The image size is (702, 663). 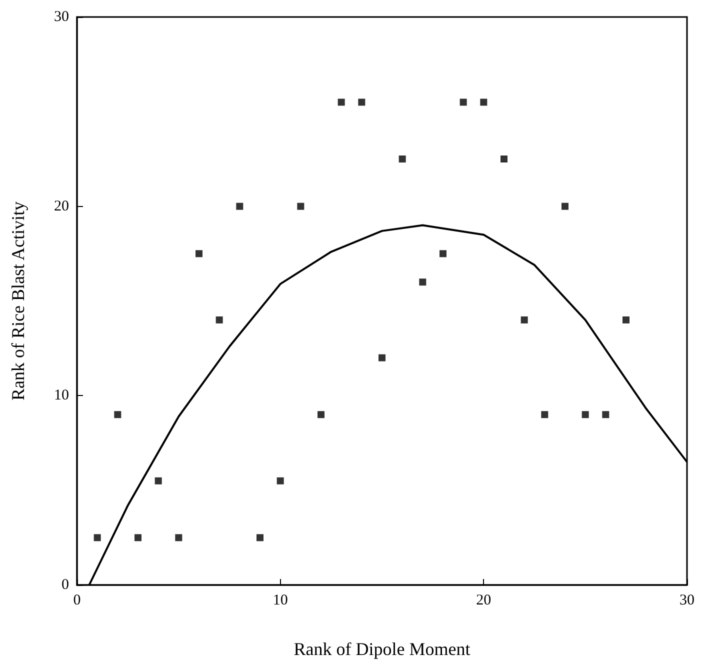 What do you see at coordinates (61, 17) in the screenshot?
I see `y-tick-label: 30` at bounding box center [61, 17].